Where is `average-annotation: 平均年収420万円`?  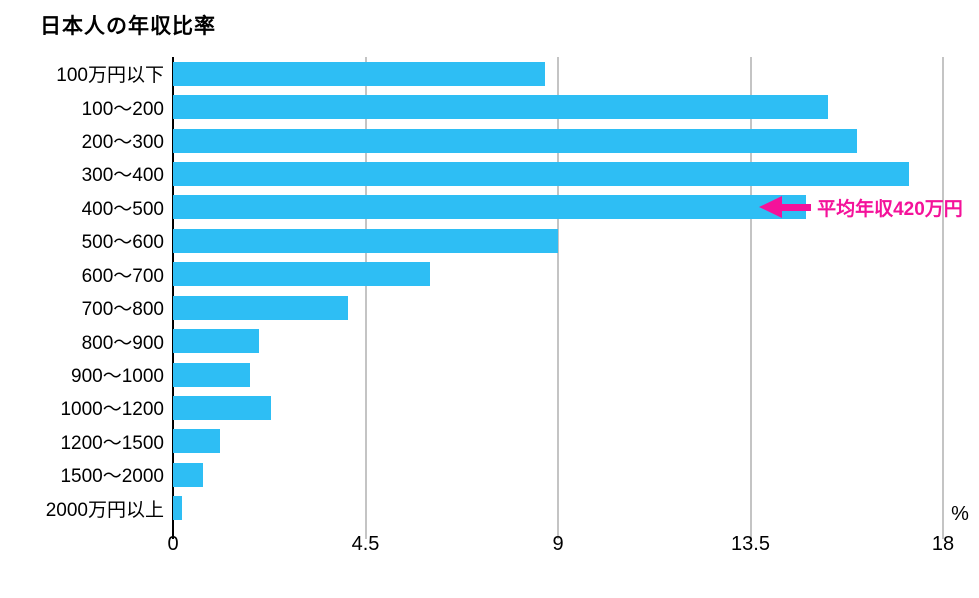 average-annotation: 平均年収420万円 is located at coordinates (861, 208).